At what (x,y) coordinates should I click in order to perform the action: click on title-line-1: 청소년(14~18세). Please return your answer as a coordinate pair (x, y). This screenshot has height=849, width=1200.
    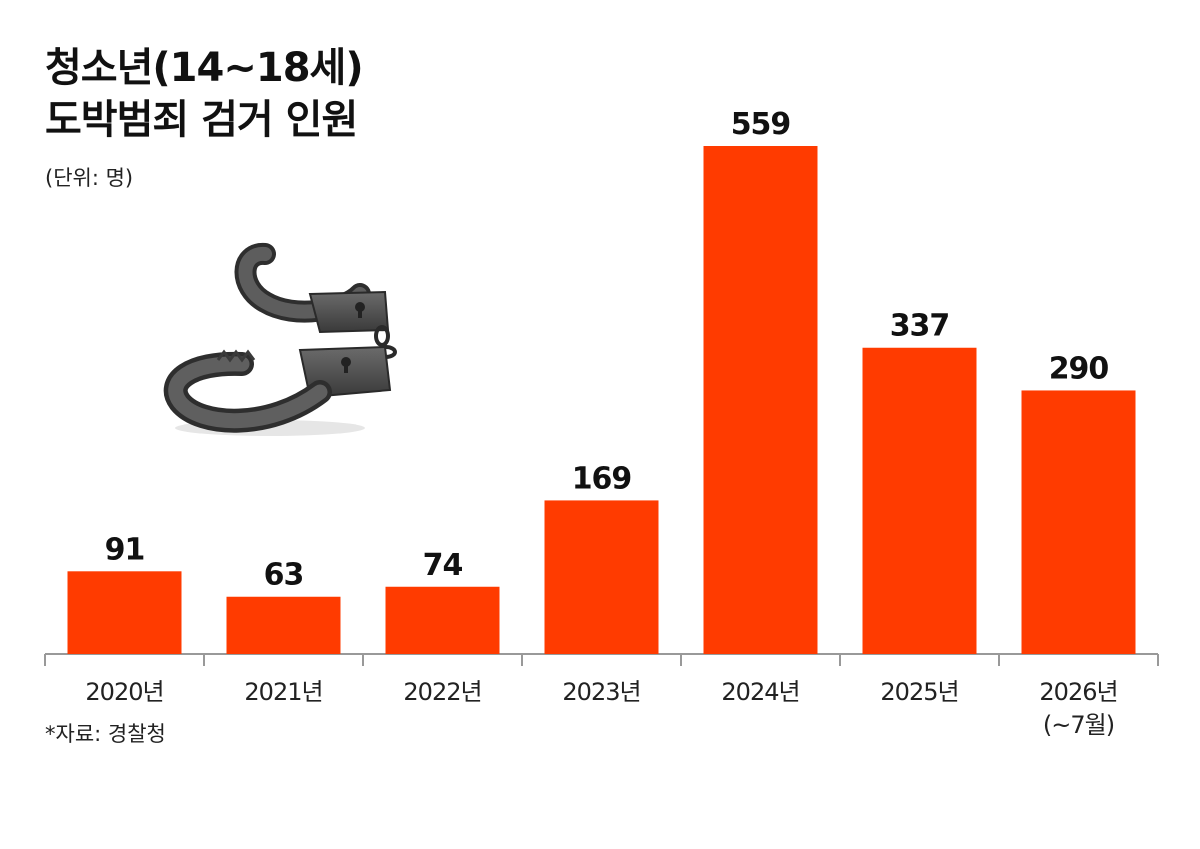
    Looking at the image, I should click on (204, 68).